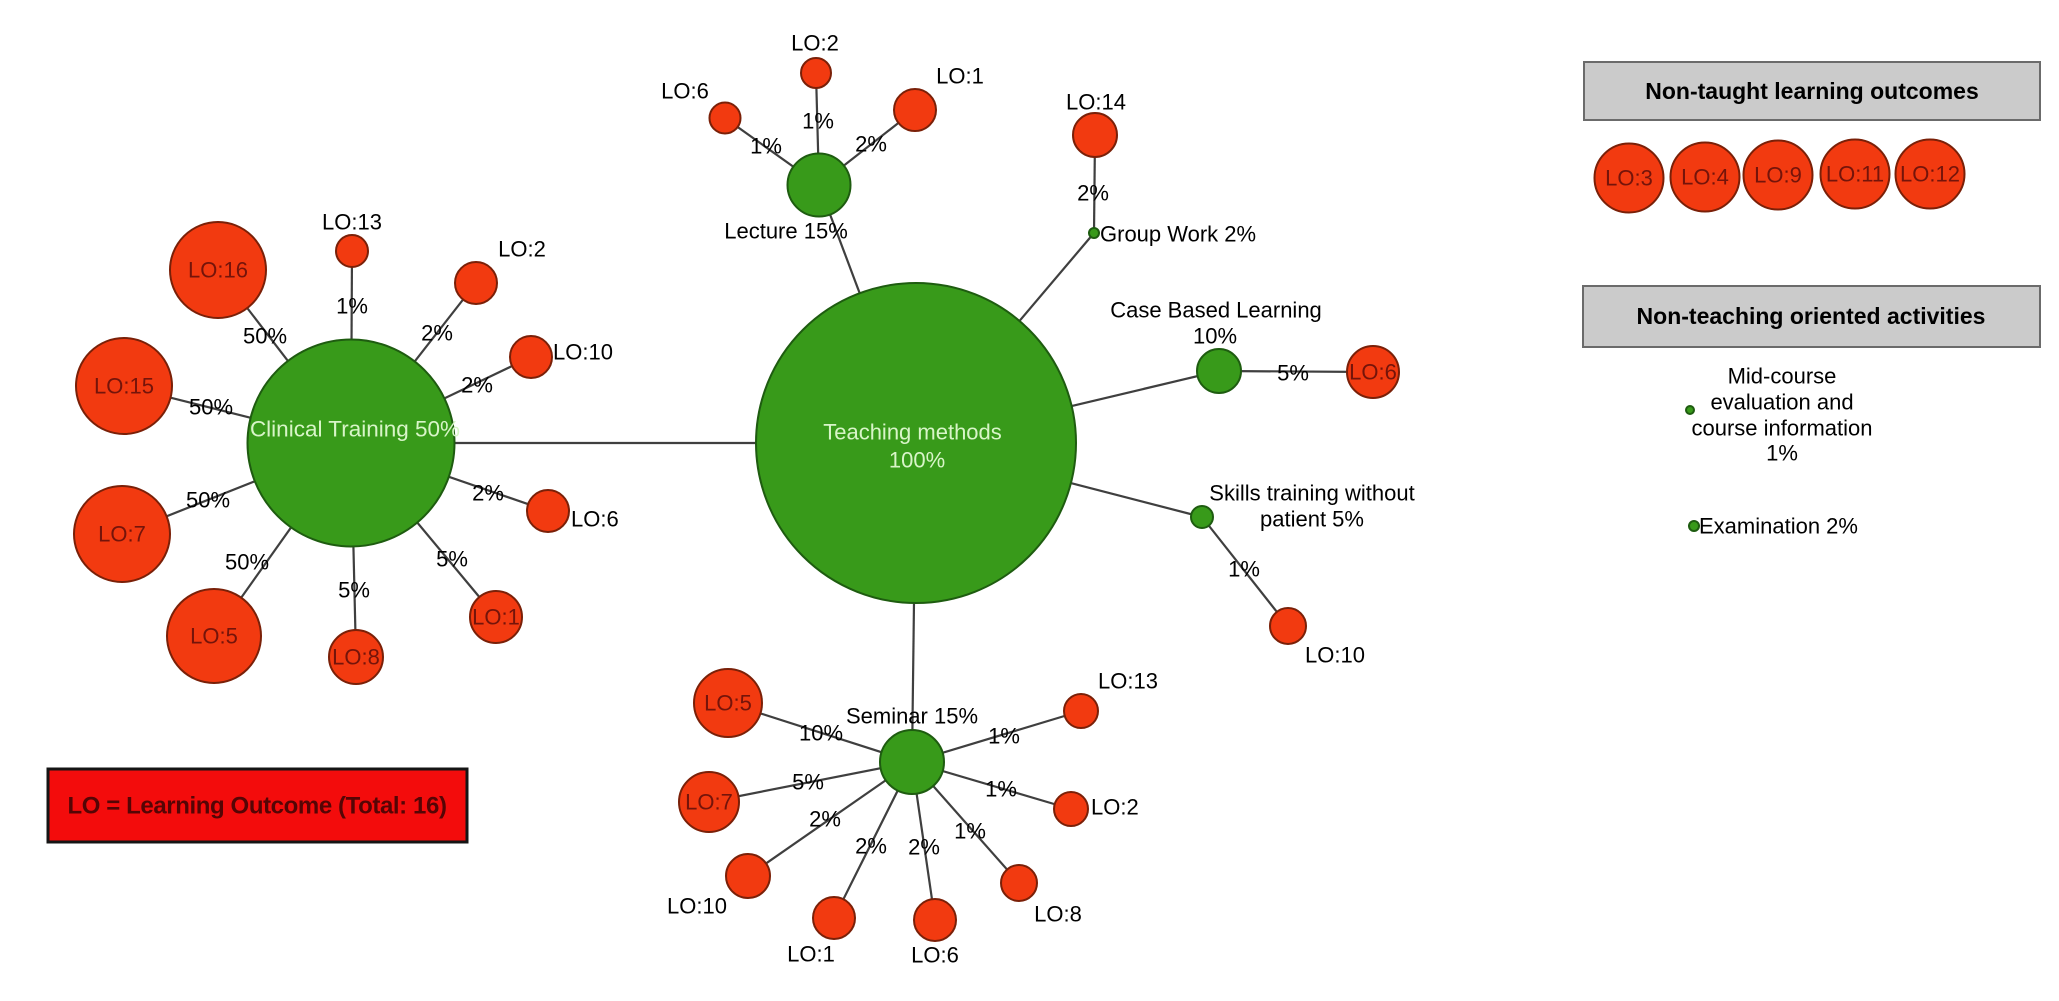  Describe the element at coordinates (1781, 402) in the screenshot. I see `svg-text: evaluation and` at that location.